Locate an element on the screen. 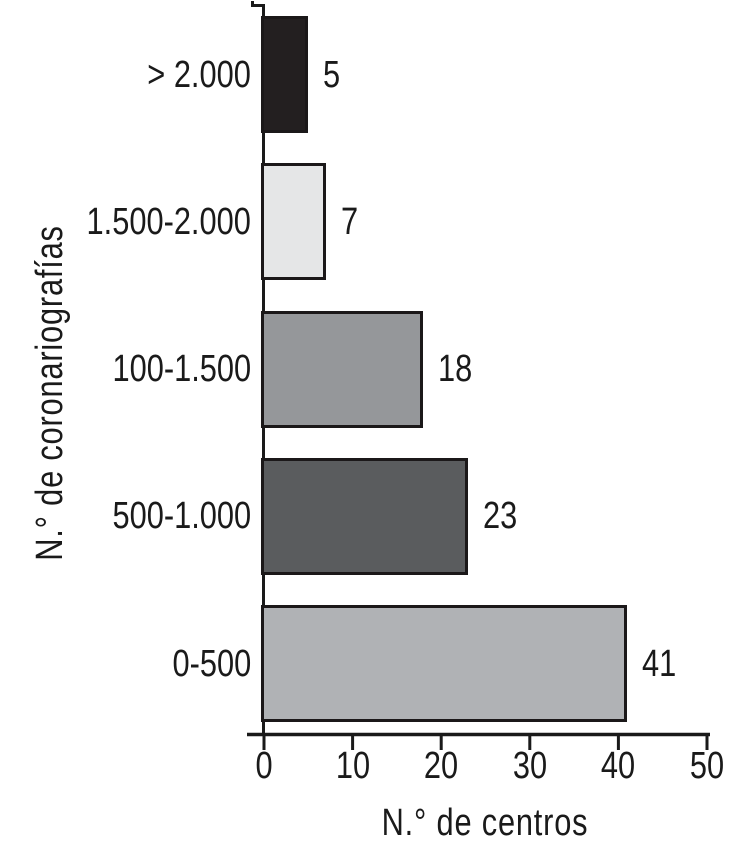 The image size is (730, 850). x-axis-title: N.° de centros is located at coordinates (485, 823).